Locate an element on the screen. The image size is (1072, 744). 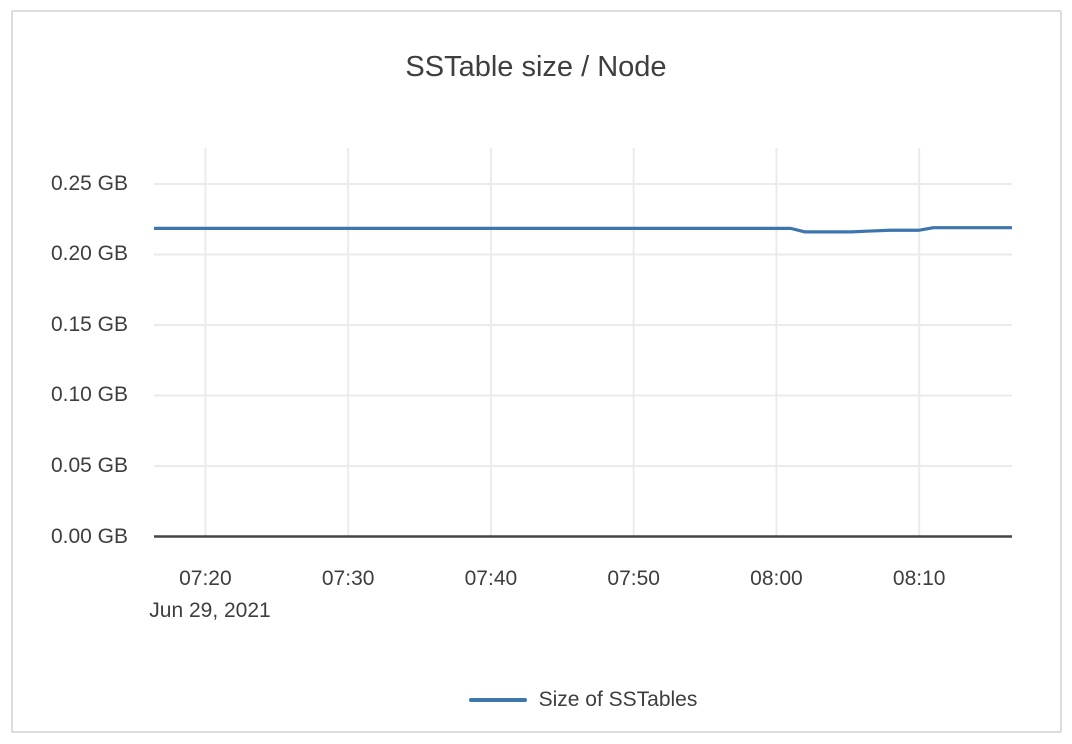
y-tick-label: 0.20 GB is located at coordinates (89, 254).